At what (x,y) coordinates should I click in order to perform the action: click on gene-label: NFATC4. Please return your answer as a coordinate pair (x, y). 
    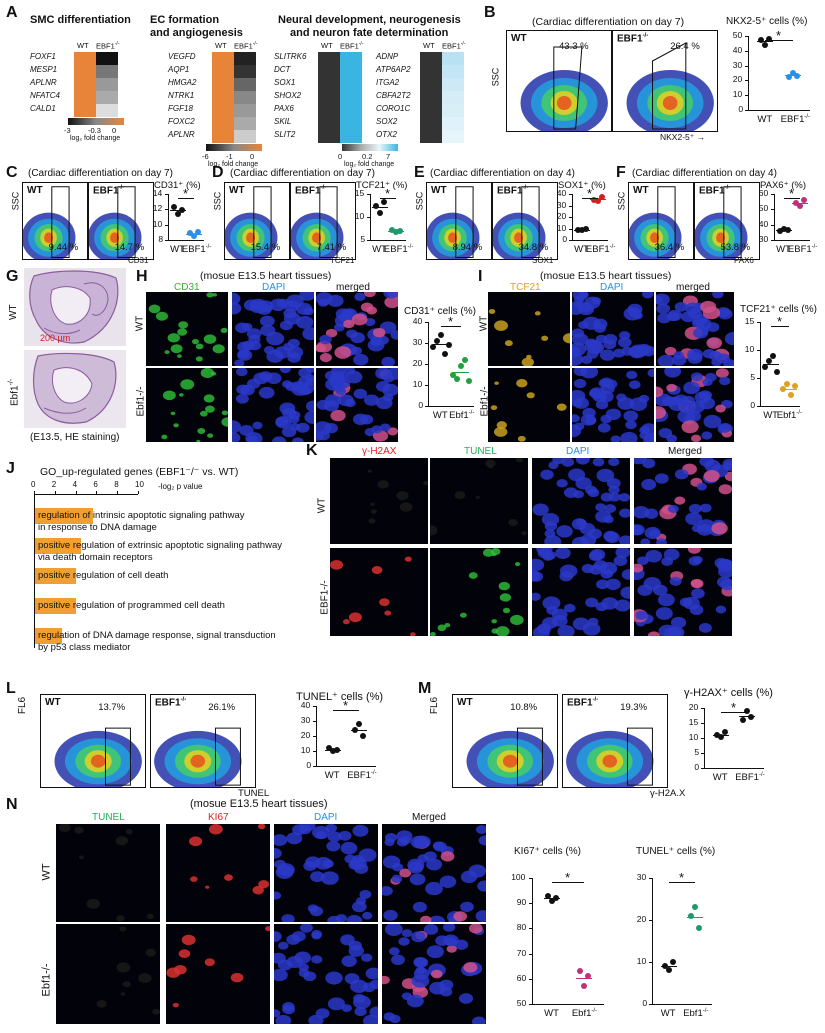
    Looking at the image, I should click on (45, 95).